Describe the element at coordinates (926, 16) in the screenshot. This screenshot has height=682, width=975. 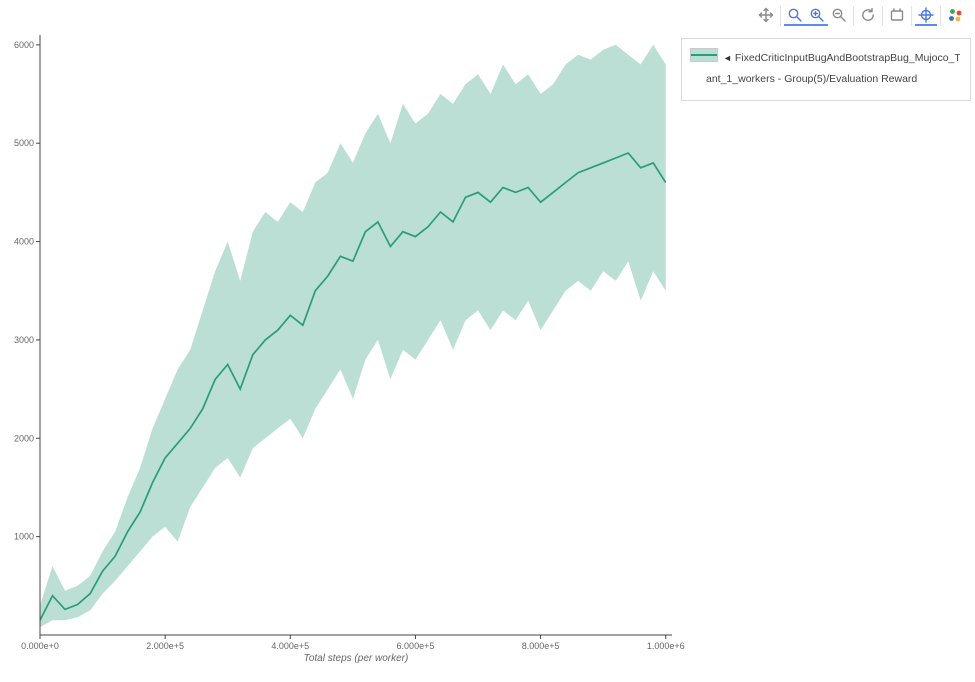
I see `toggle-spikelines-icon` at that location.